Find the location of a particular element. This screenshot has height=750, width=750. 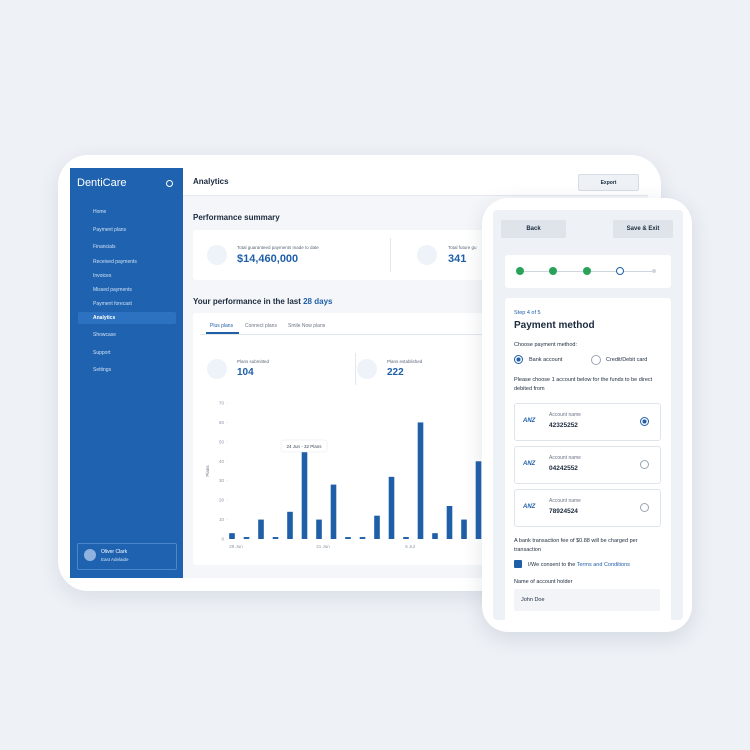

stat-label: Plans submitted is located at coordinates (253, 361).